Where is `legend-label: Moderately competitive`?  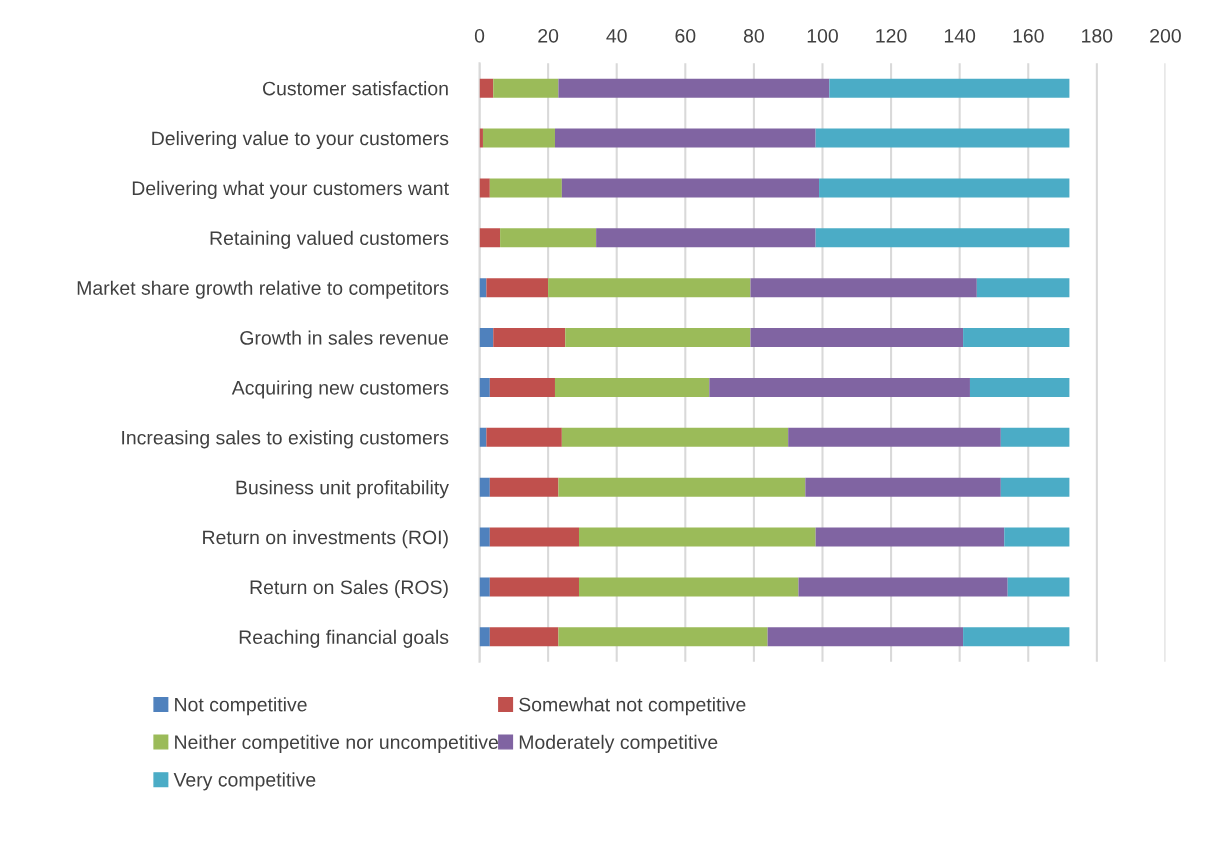 legend-label: Moderately competitive is located at coordinates (618, 743).